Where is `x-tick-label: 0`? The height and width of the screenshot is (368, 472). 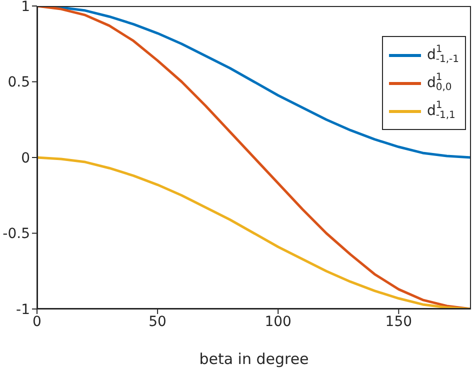 x-tick-label: 0 is located at coordinates (37, 322).